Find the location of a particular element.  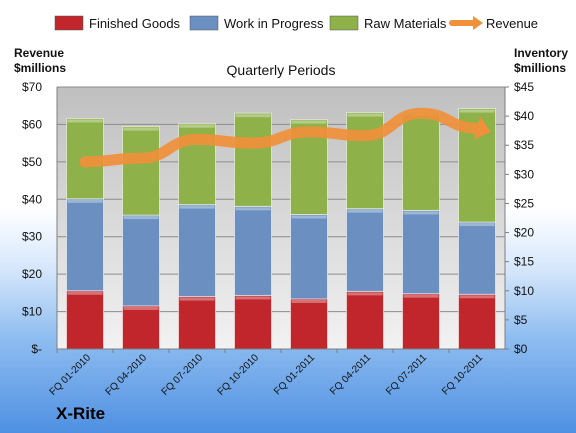

x-tick-label: FQ 04-2010 is located at coordinates (127, 375).